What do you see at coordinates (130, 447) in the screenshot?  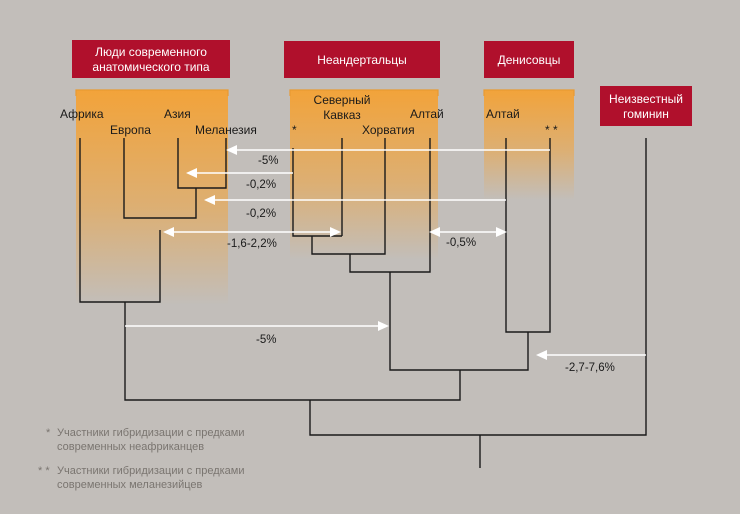 I see `legend-note1-line2: современных неафриканцев` at bounding box center [130, 447].